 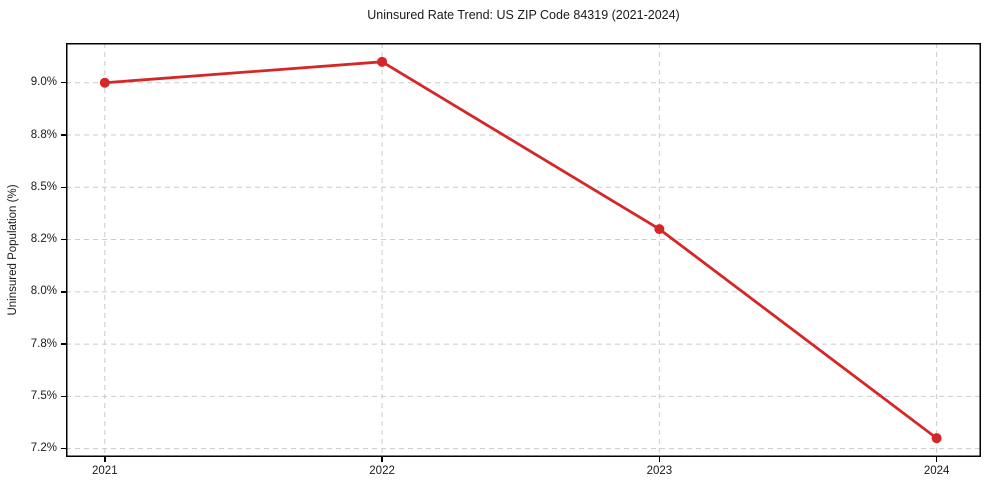 What do you see at coordinates (43, 186) in the screenshot?
I see `y-tick-label: 8.5%` at bounding box center [43, 186].